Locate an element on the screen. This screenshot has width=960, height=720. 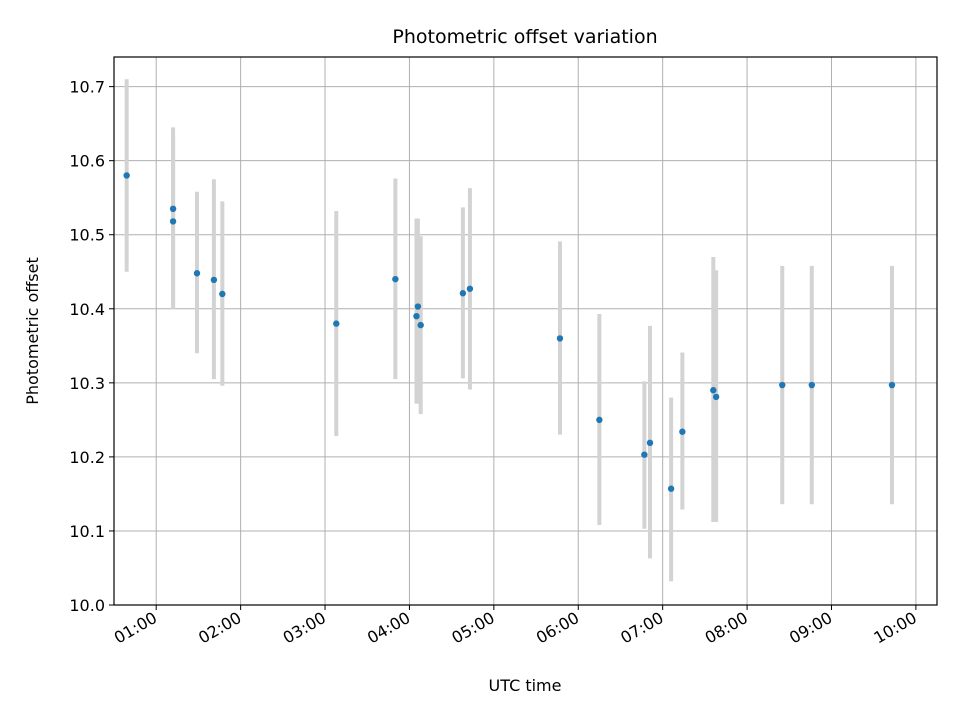
x-tick-label: 05:00 is located at coordinates (472, 628).